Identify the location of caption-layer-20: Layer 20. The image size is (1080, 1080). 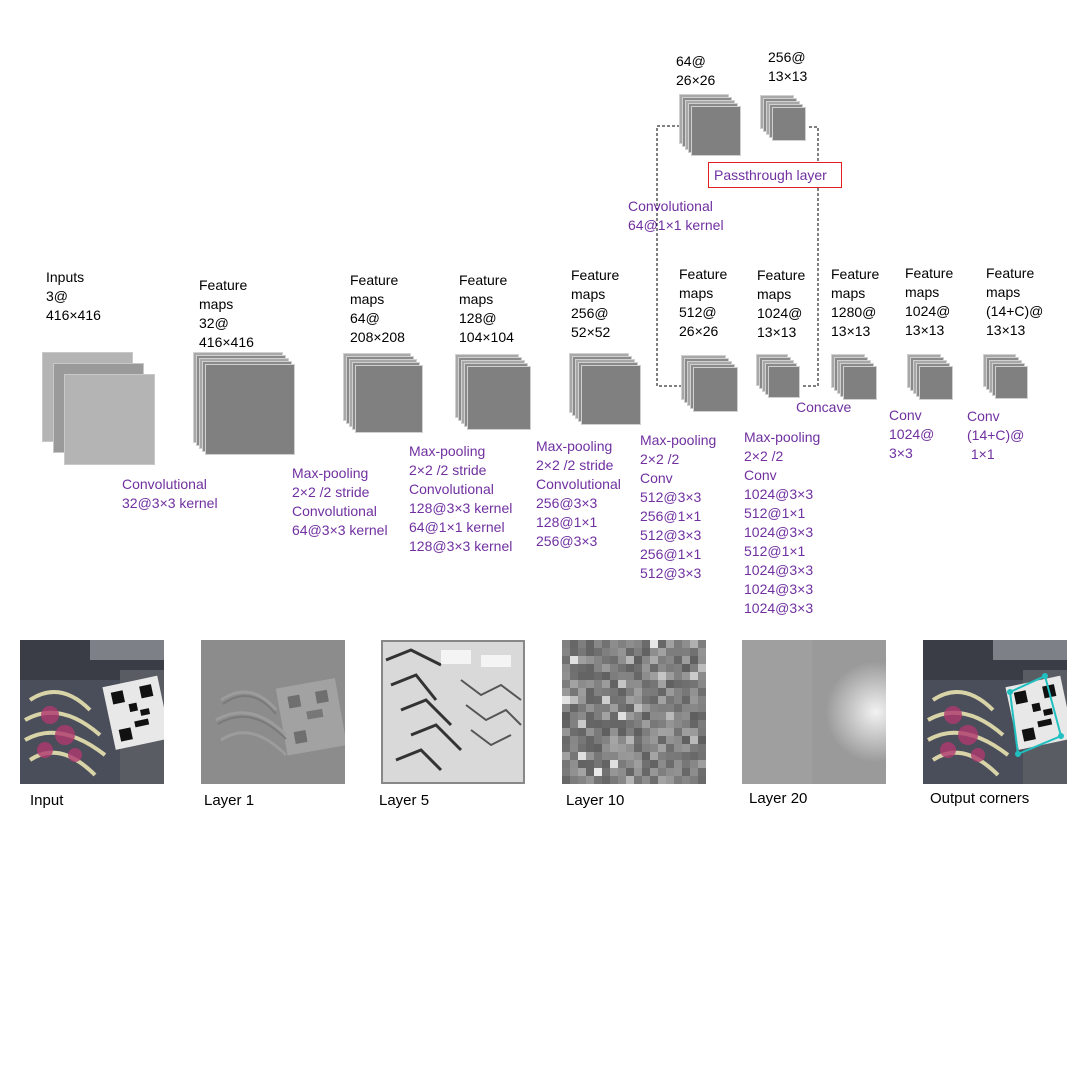
(778, 798).